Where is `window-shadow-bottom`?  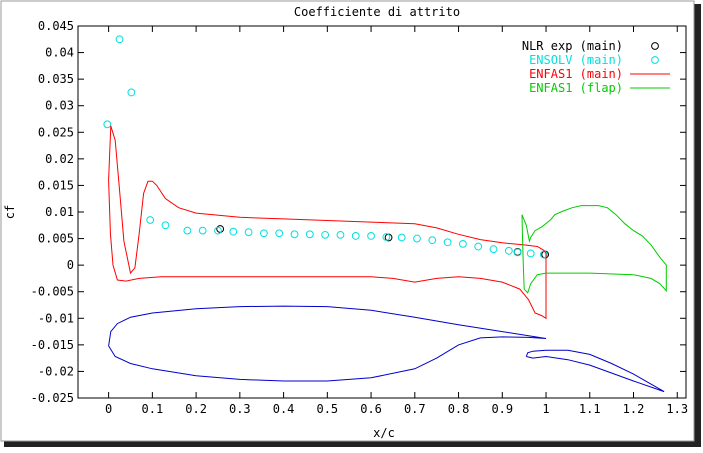 window-shadow-bottom is located at coordinates (352, 444).